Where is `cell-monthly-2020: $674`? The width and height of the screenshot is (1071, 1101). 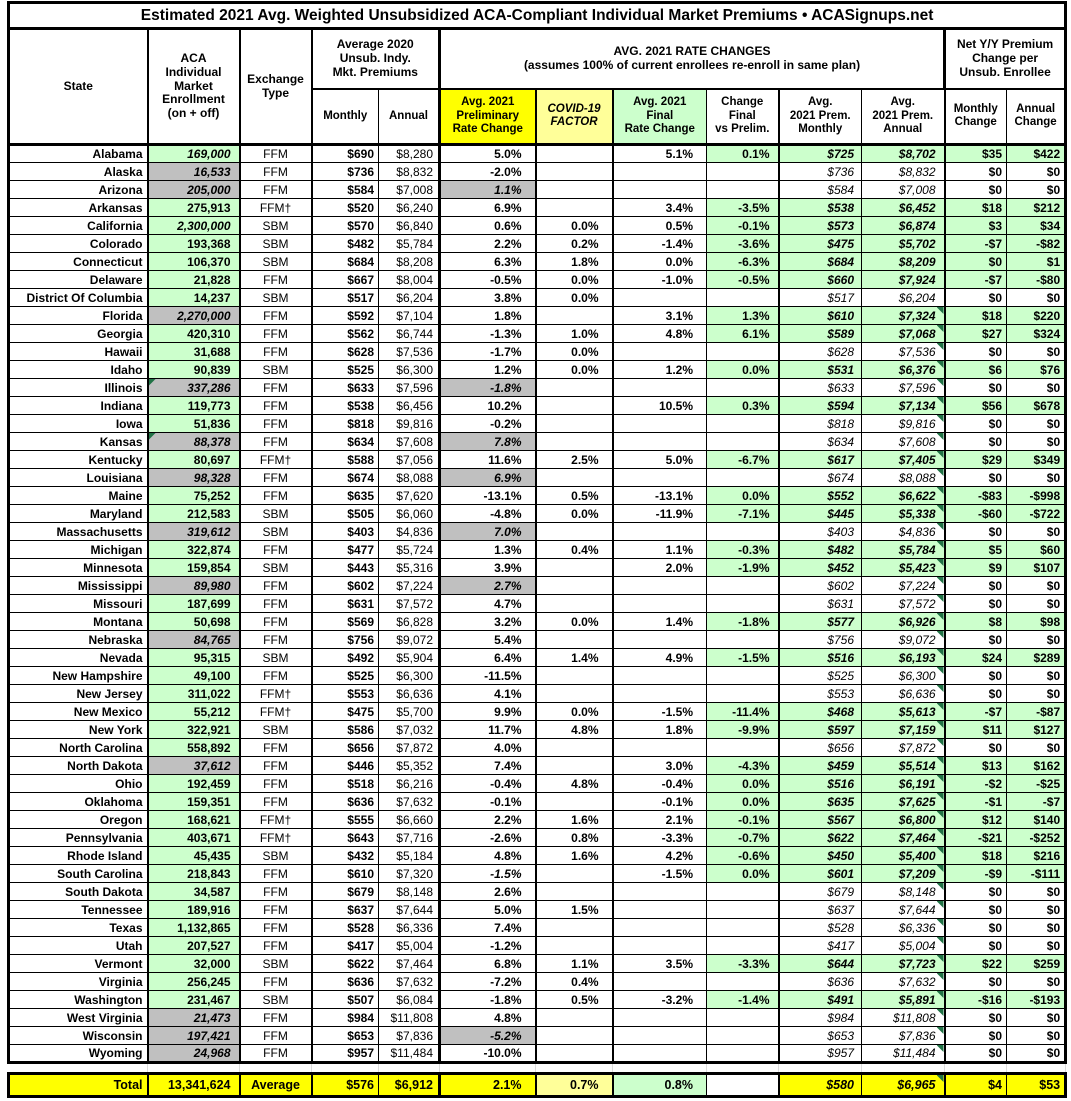
cell-monthly-2020: $674 is located at coordinates (345, 477).